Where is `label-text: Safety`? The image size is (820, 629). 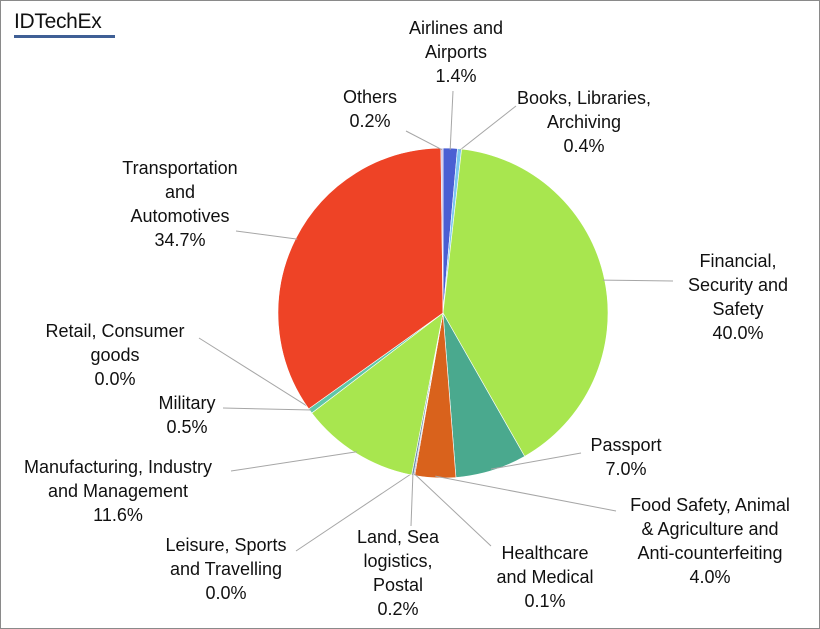
label-text: Safety is located at coordinates (738, 309).